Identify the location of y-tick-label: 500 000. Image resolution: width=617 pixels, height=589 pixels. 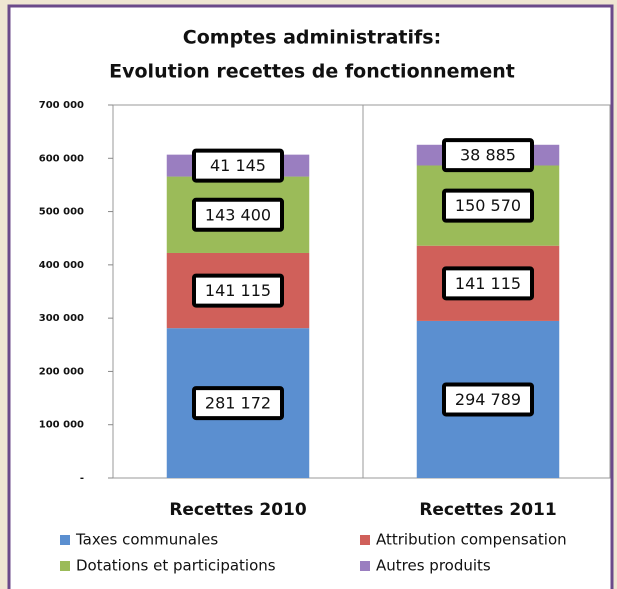
(61, 212).